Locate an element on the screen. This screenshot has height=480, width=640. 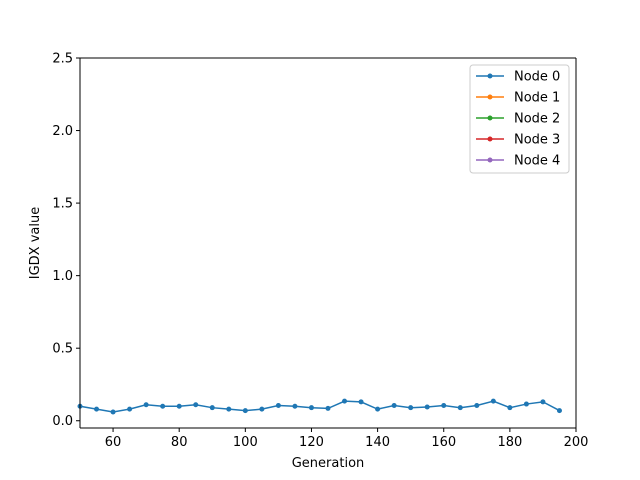
legend-label: Node 0 is located at coordinates (537, 77).